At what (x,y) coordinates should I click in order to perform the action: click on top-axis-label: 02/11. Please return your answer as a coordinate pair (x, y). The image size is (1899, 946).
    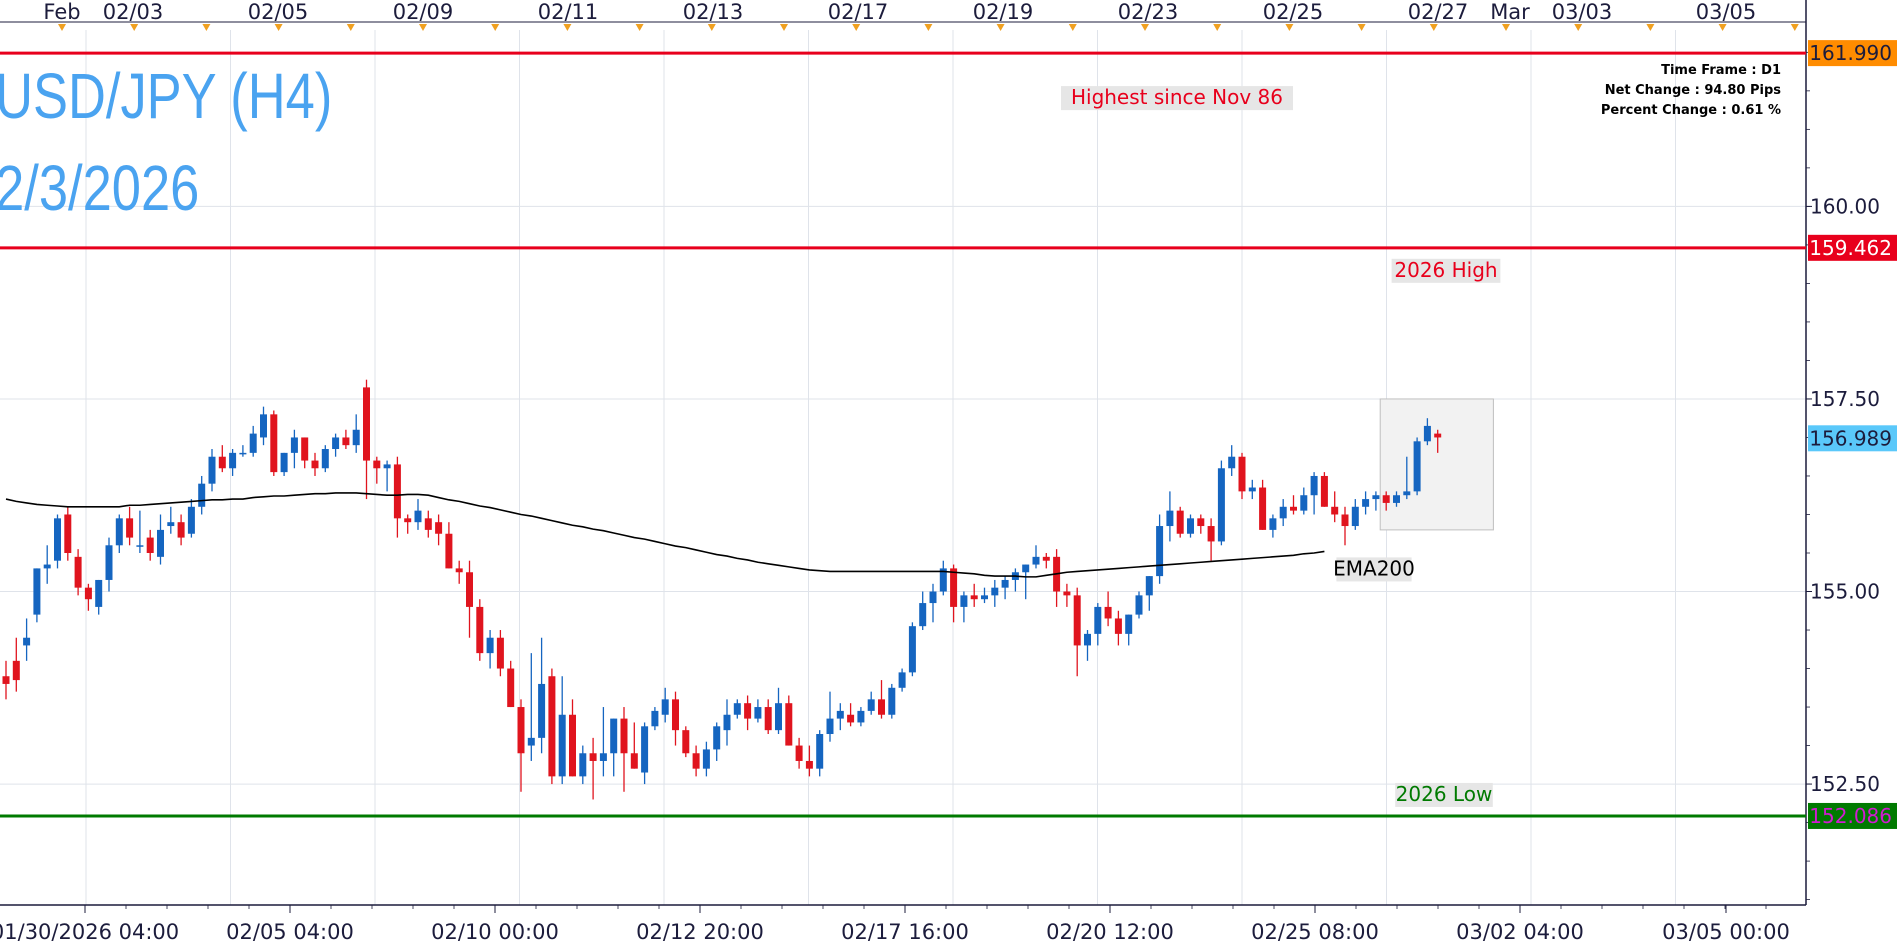
    Looking at the image, I should click on (568, 12).